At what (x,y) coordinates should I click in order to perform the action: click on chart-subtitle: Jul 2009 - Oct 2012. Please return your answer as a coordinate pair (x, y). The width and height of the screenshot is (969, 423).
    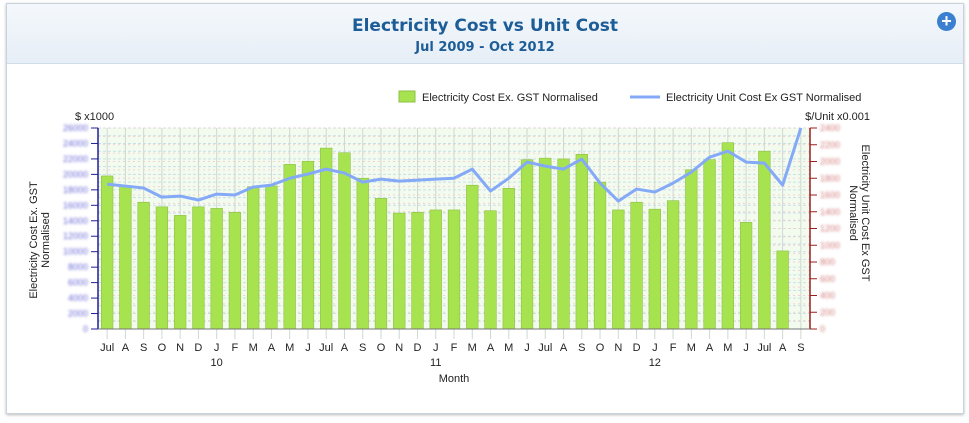
    Looking at the image, I should click on (485, 47).